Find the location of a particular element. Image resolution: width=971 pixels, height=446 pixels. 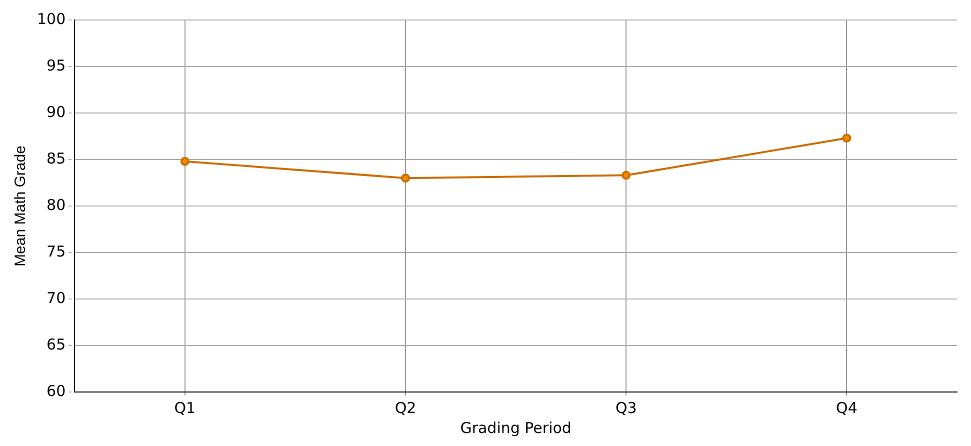

x-tick-label: Q1 is located at coordinates (185, 407).